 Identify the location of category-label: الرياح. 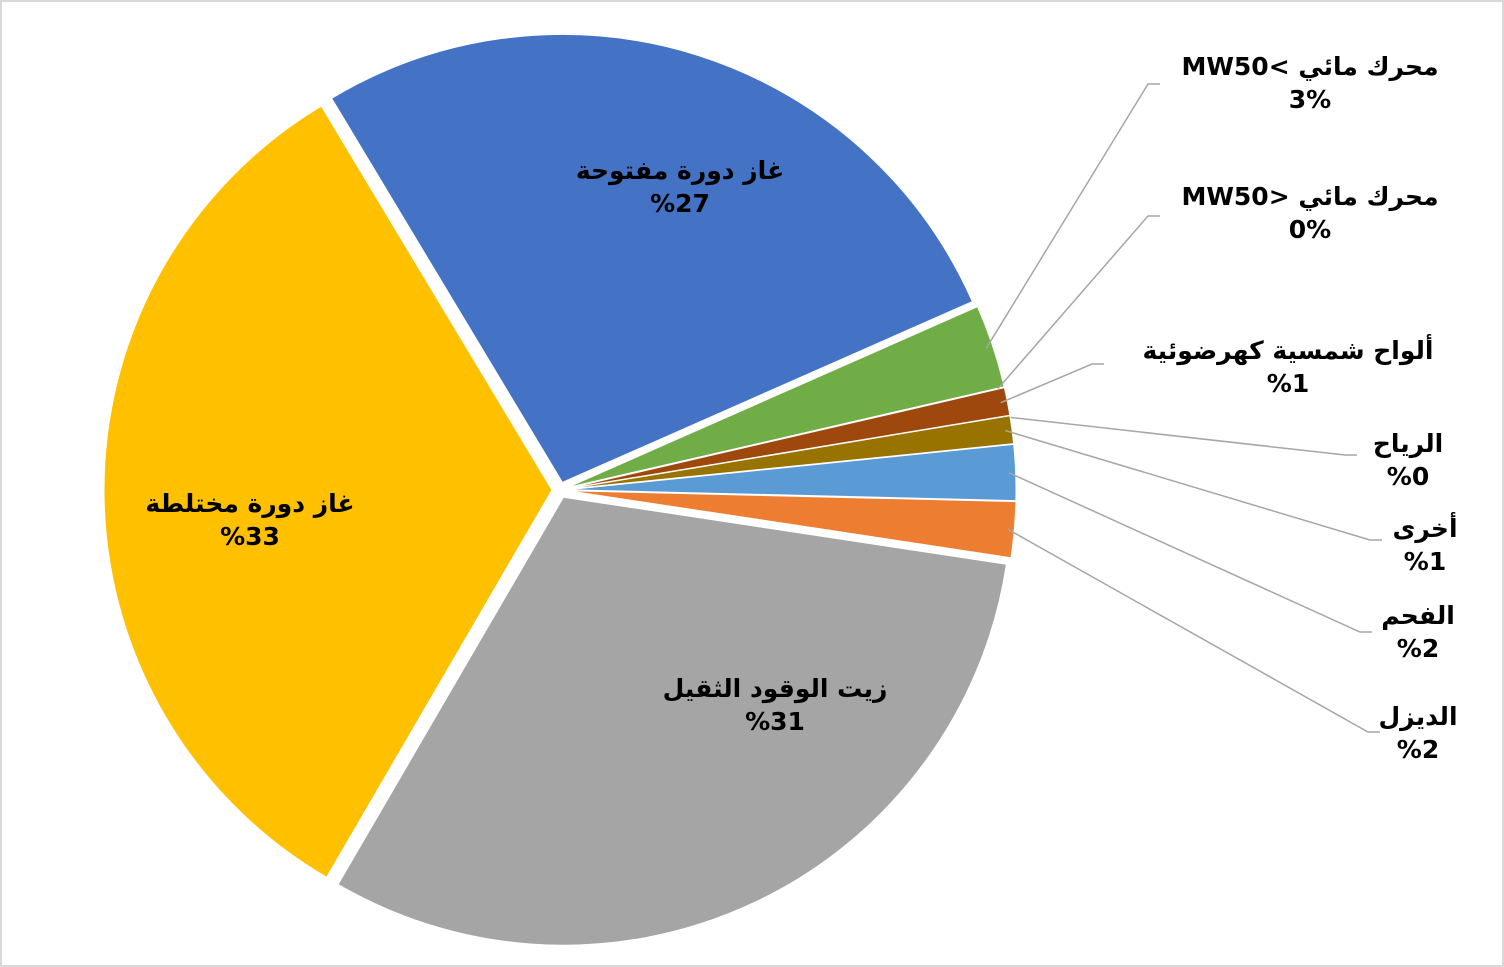
(1408, 444).